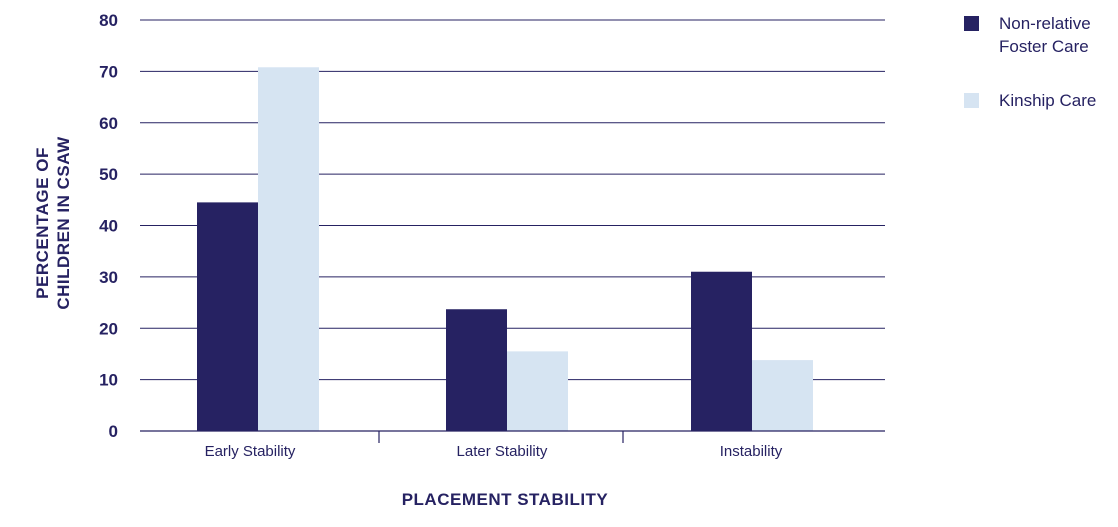 The width and height of the screenshot is (1118, 527). Describe the element at coordinates (971, 23) in the screenshot. I see `legend-swatch-non-relative-foster-care` at that location.